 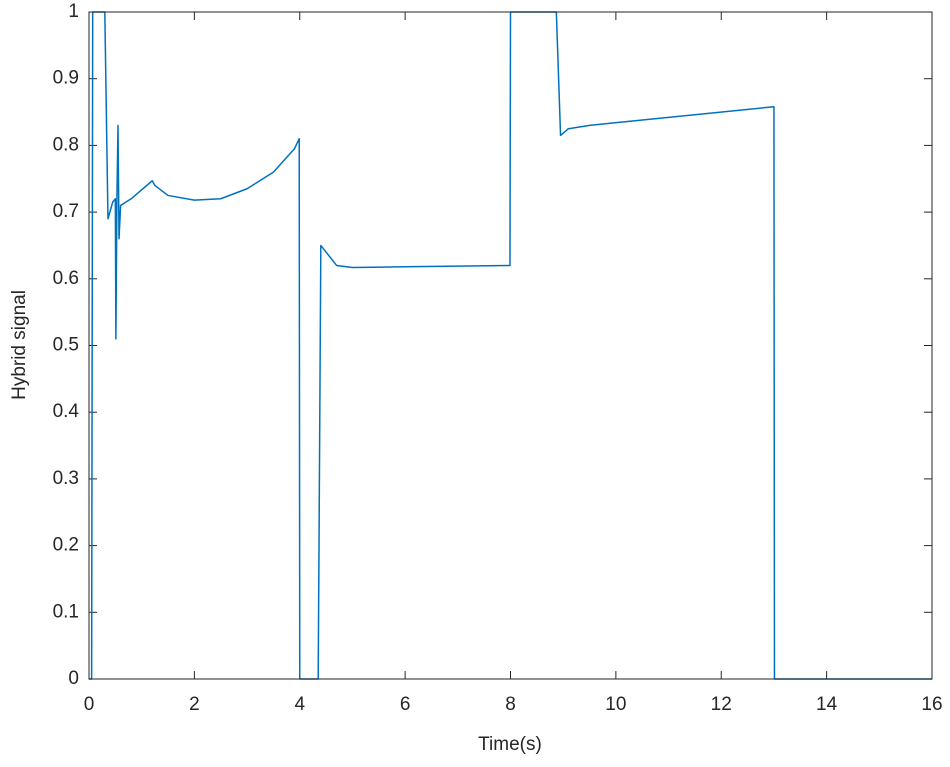 What do you see at coordinates (66, 211) in the screenshot?
I see `y-tick-label: 0.7` at bounding box center [66, 211].